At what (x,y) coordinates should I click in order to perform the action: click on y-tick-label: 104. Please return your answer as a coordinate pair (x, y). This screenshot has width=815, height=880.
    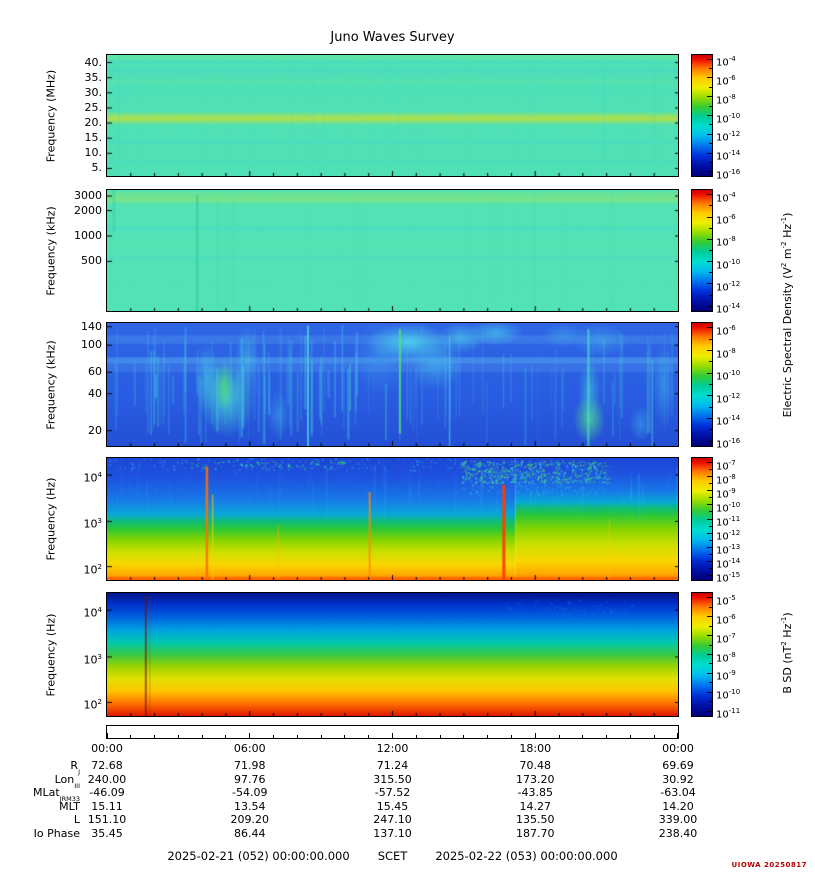
    Looking at the image, I should click on (92, 478).